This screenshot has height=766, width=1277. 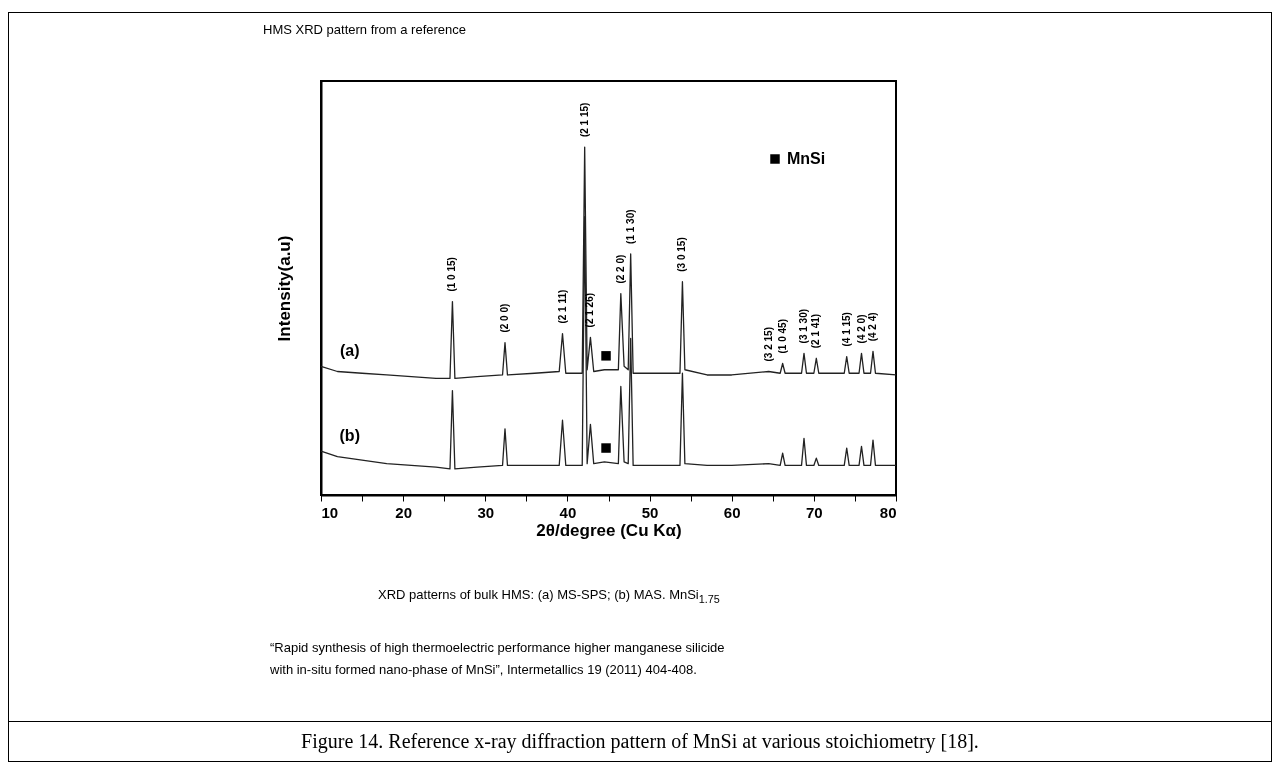 I want to click on x-tick-label: 30, so click(x=486, y=512).